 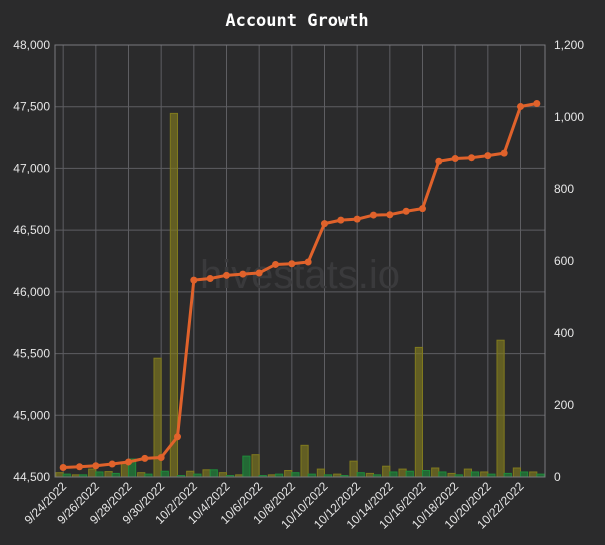 What do you see at coordinates (296, 21) in the screenshot?
I see `chart-title: Account Growth` at bounding box center [296, 21].